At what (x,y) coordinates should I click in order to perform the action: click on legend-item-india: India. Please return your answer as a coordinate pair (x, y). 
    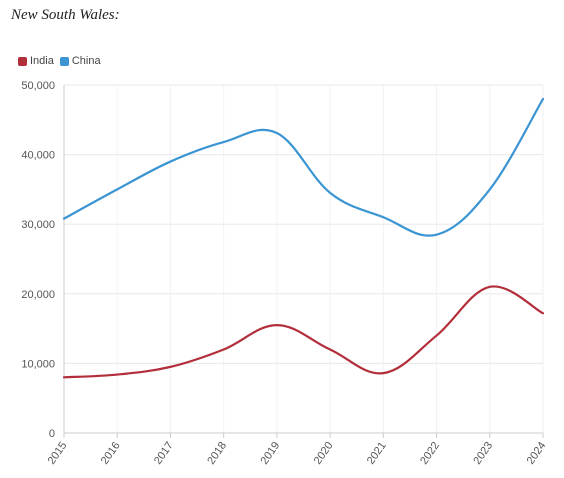
    Looking at the image, I should click on (36, 61).